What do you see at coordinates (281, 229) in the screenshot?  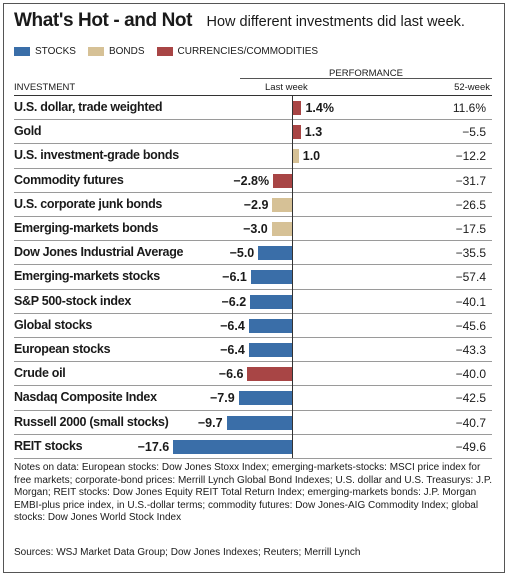 I see `bar-emerging-markets-bonds` at bounding box center [281, 229].